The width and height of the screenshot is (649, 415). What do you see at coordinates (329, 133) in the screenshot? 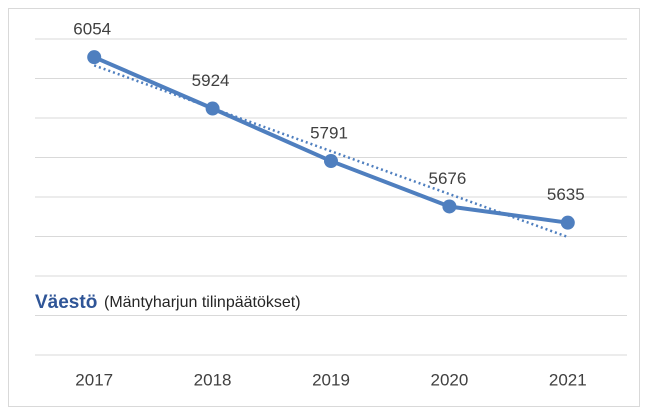
I see `data-label: 5791` at bounding box center [329, 133].